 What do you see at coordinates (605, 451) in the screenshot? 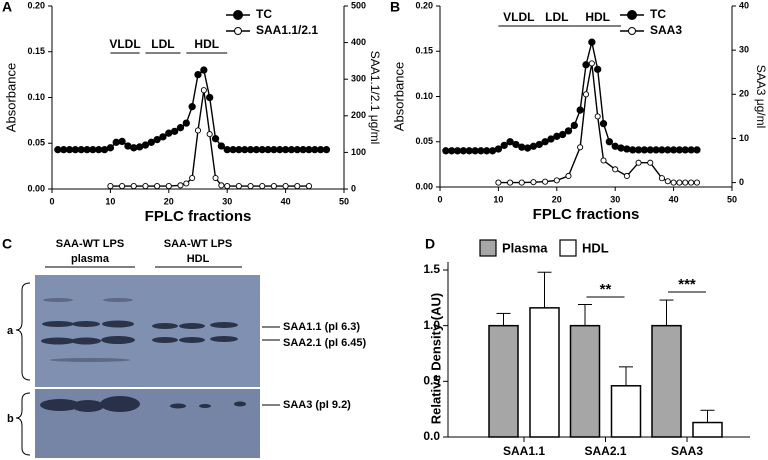
I see `x-tick-label: SAA2.1` at bounding box center [605, 451].